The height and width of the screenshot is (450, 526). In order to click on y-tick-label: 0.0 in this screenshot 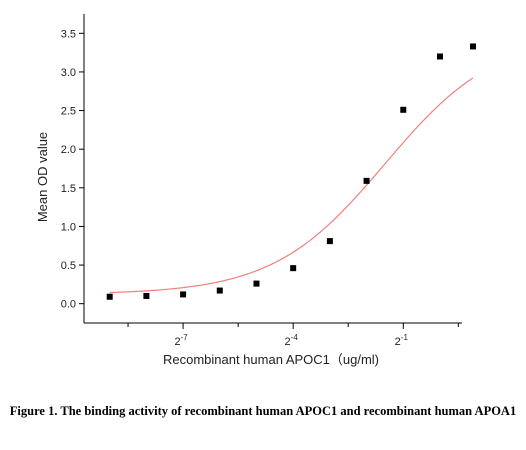, I will do `click(68, 305)`.